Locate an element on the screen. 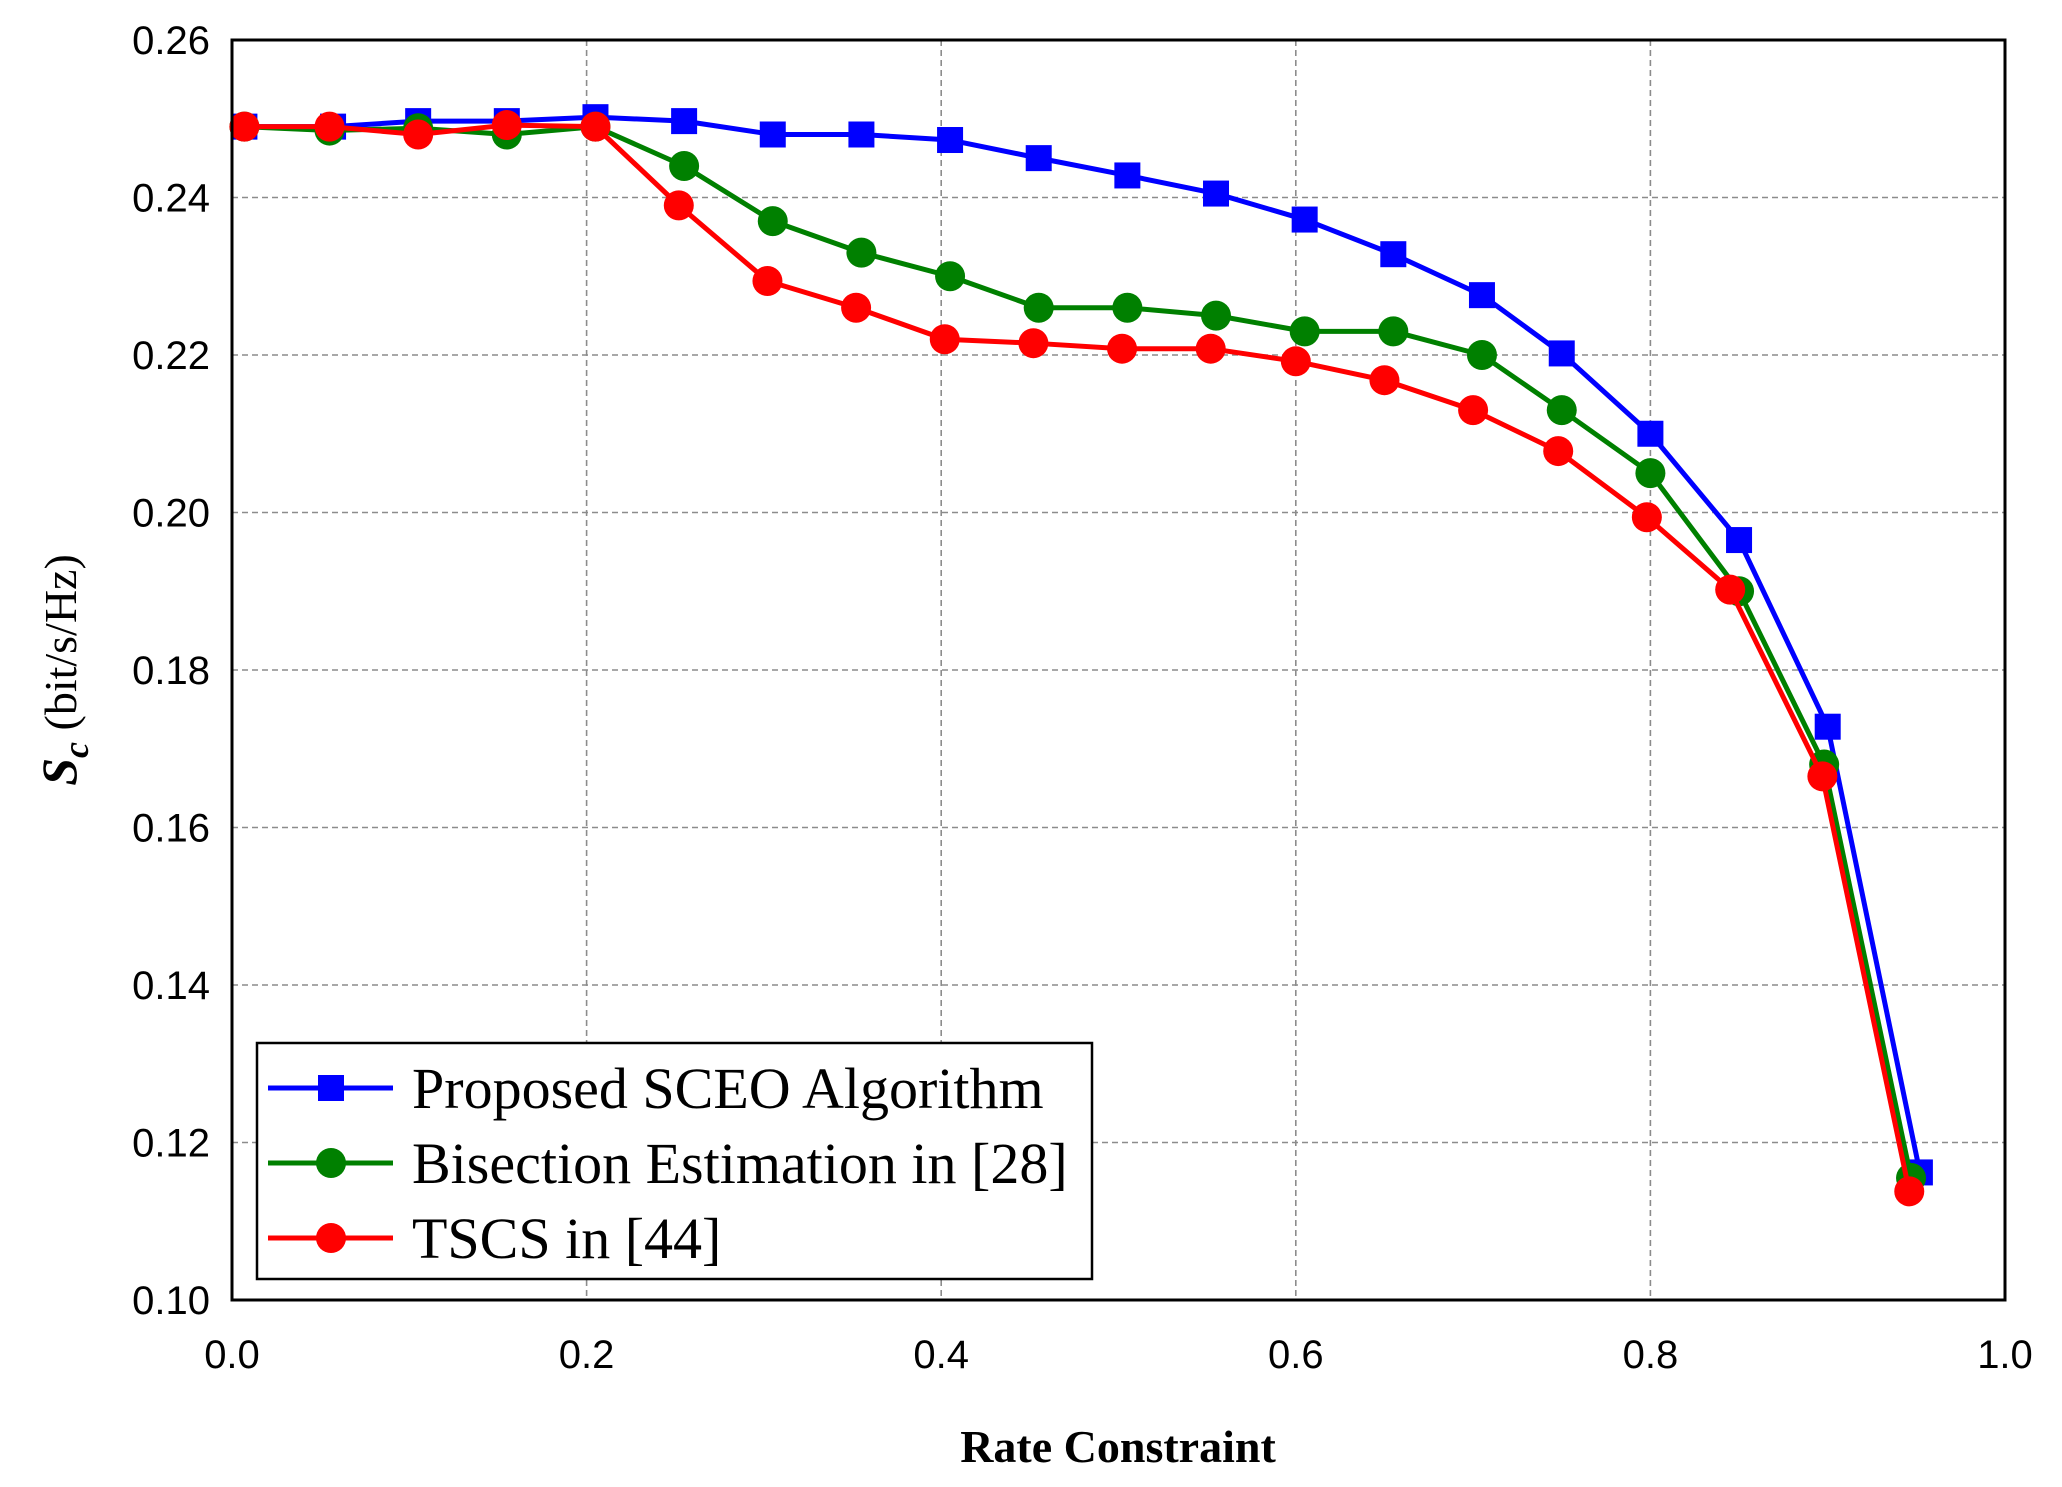 The width and height of the screenshot is (2062, 1487). y-tick-label: 0.14 is located at coordinates (171, 986).